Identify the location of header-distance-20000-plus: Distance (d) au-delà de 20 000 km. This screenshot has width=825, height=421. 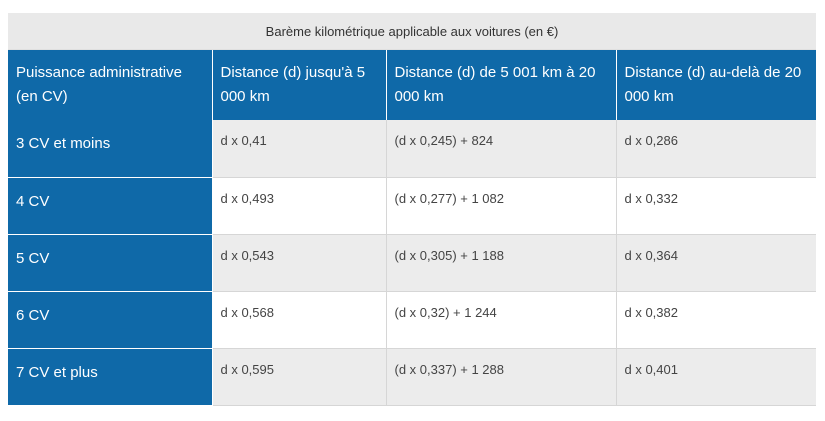
(716, 85).